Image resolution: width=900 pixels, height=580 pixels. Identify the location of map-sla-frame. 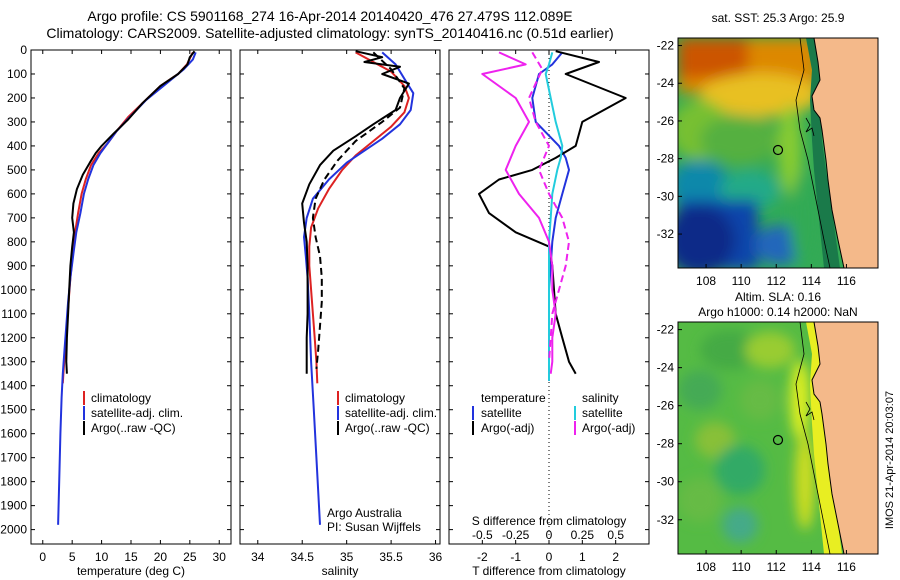
(778, 438).